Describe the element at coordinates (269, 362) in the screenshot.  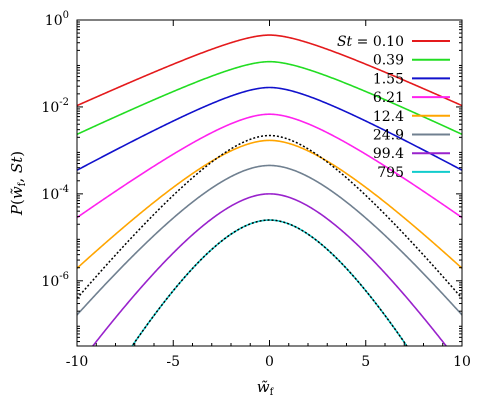
I see `x-tick-label: 0` at that location.